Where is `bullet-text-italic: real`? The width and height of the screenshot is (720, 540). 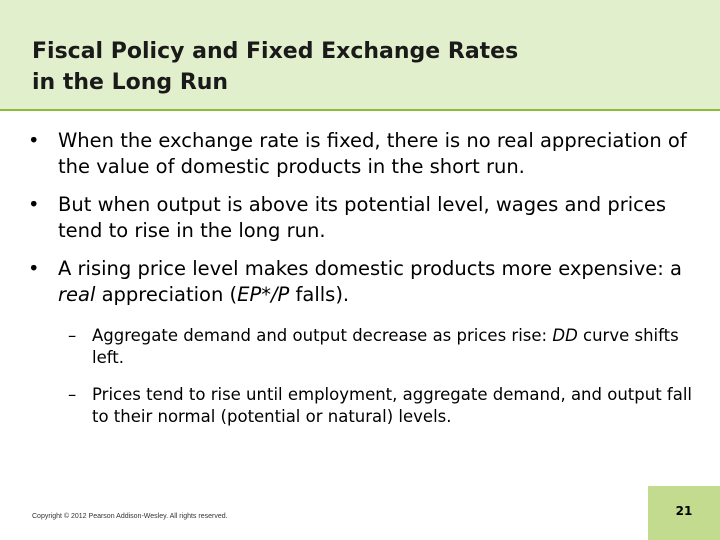
bullet-text-italic: real is located at coordinates (77, 294).